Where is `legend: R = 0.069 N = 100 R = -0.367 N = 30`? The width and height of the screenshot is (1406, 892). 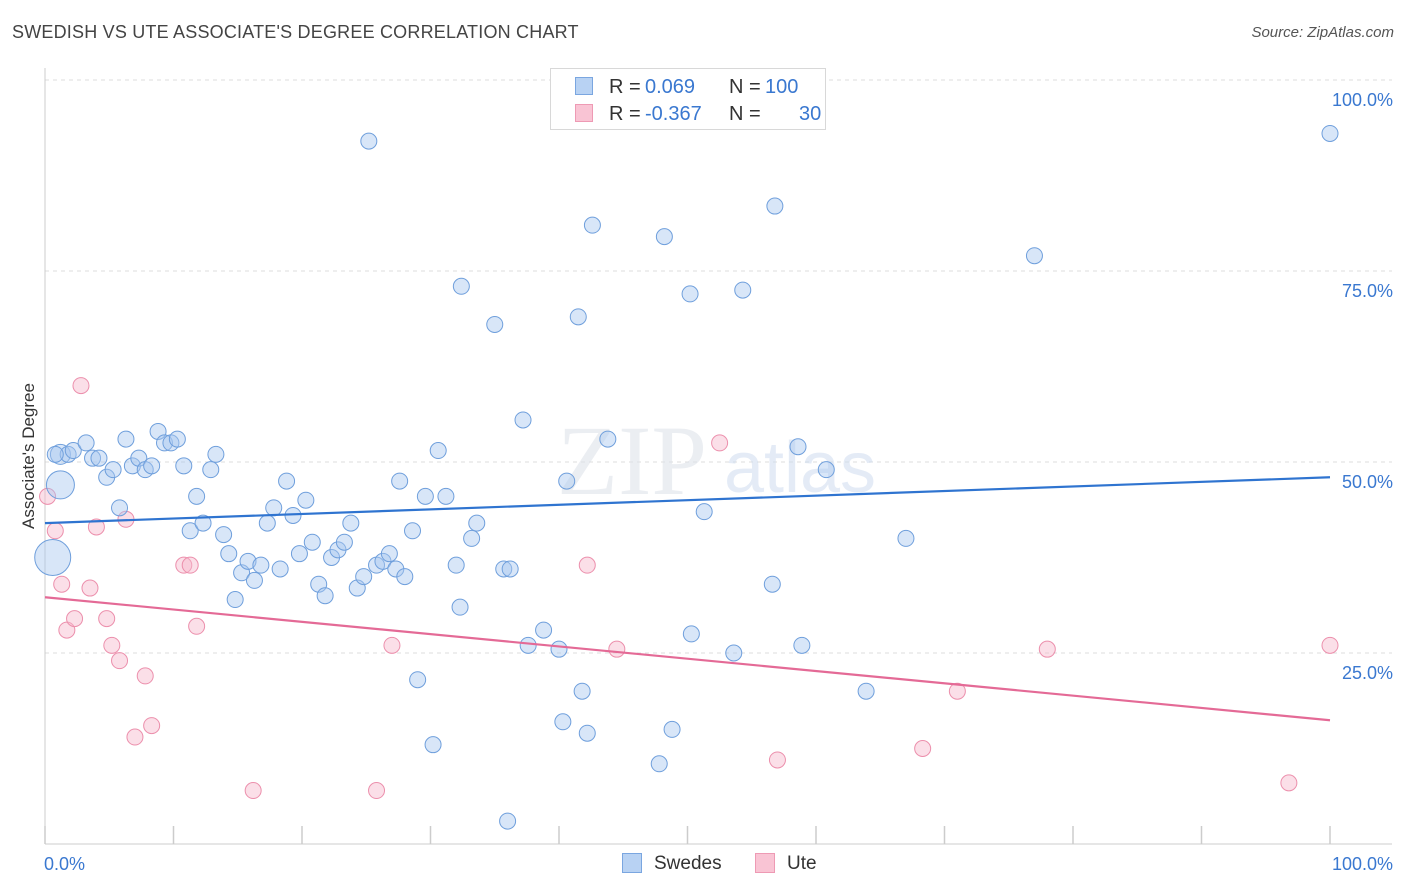 legend: R = 0.069 N = 100 R = -0.367 N = 30 is located at coordinates (688, 99).